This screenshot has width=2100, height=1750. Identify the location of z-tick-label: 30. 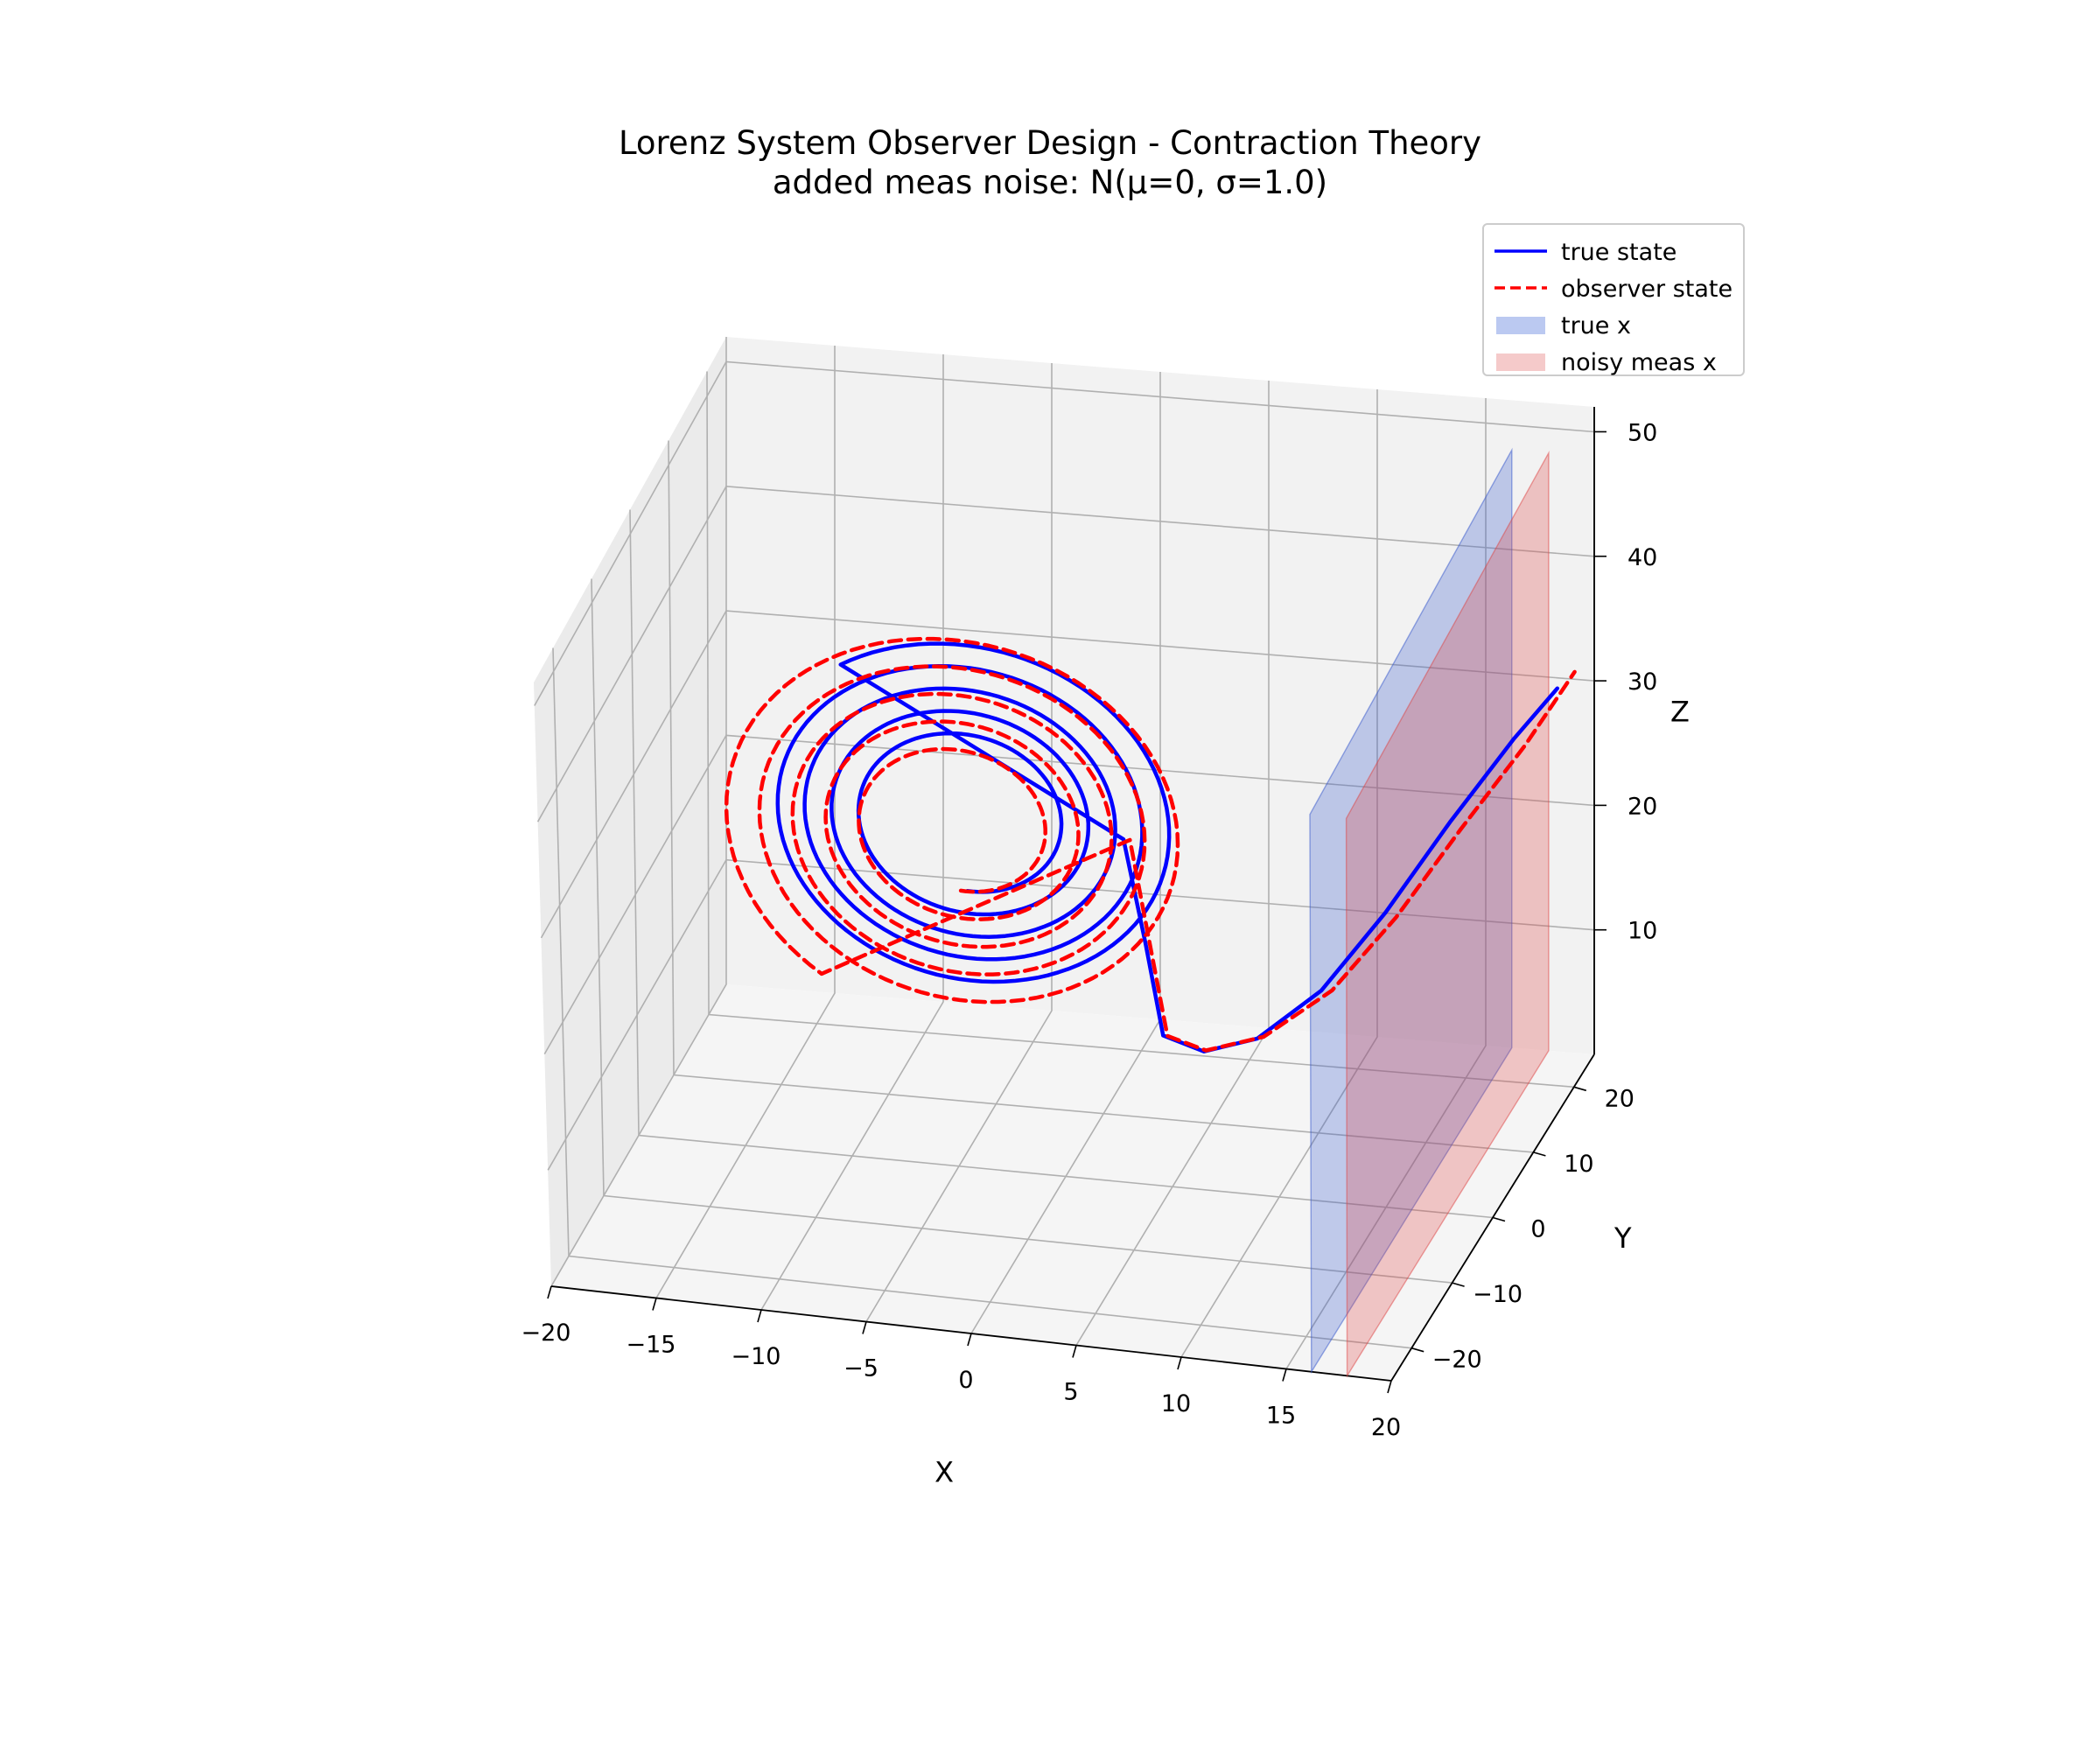
(1642, 682).